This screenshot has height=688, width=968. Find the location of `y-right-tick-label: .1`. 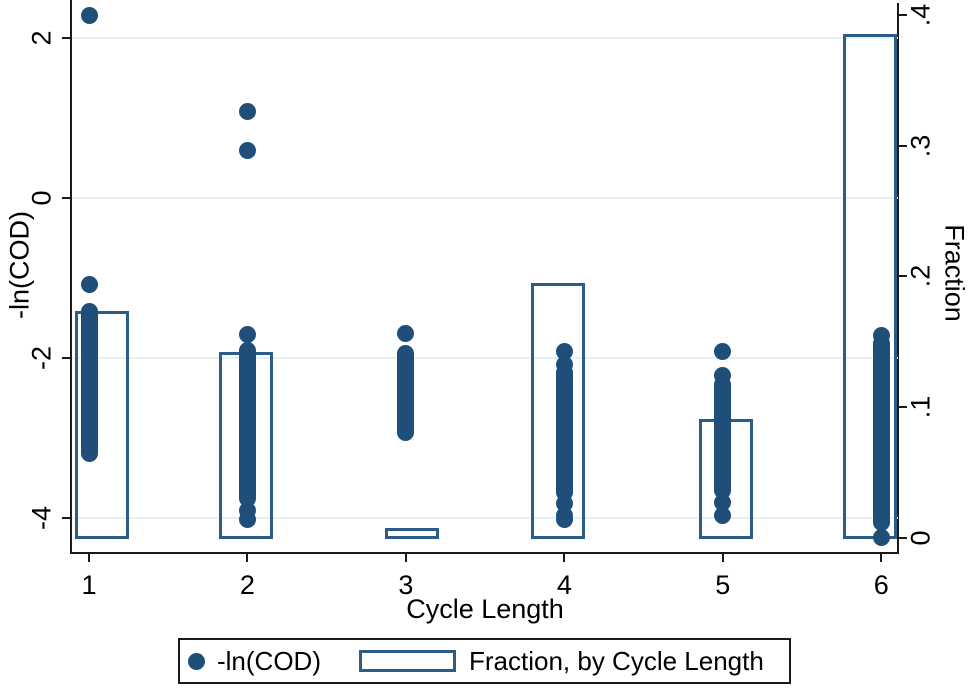

y-right-tick-label: .1 is located at coordinates (920, 407).